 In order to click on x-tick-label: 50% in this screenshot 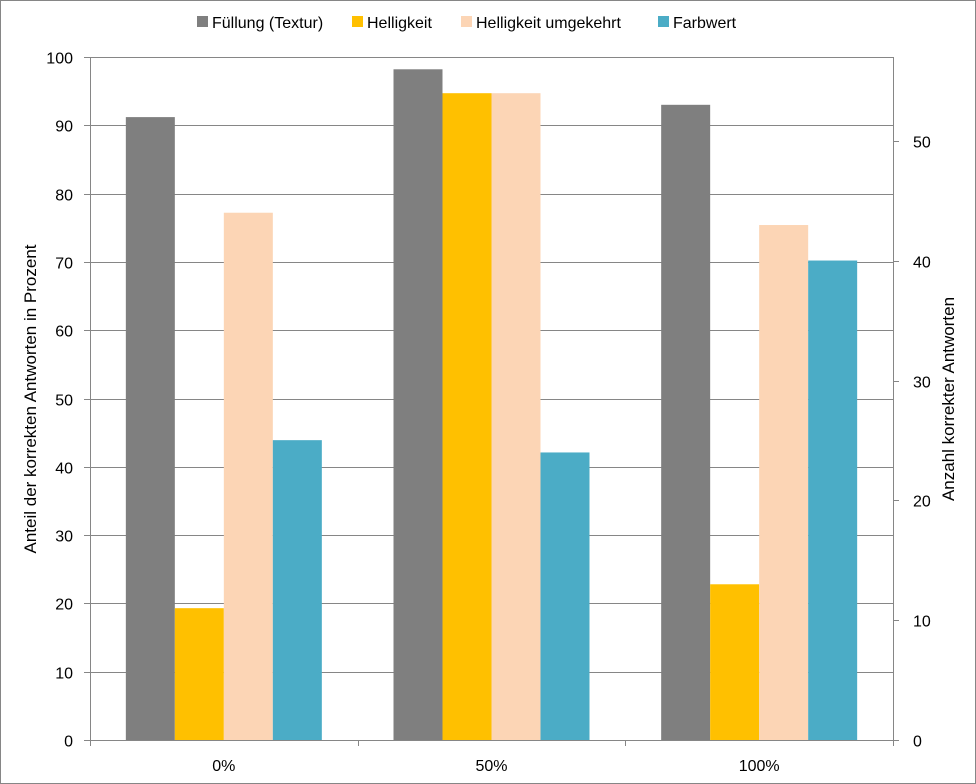, I will do `click(491, 766)`.